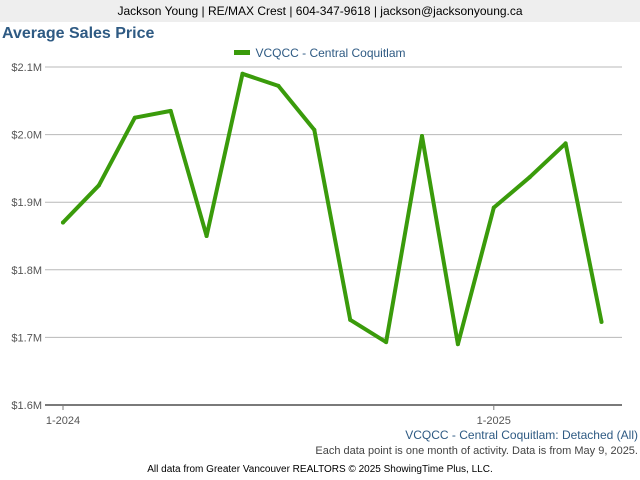 The width and height of the screenshot is (640, 480). I want to click on x-tick-label: 1-2025, so click(494, 421).